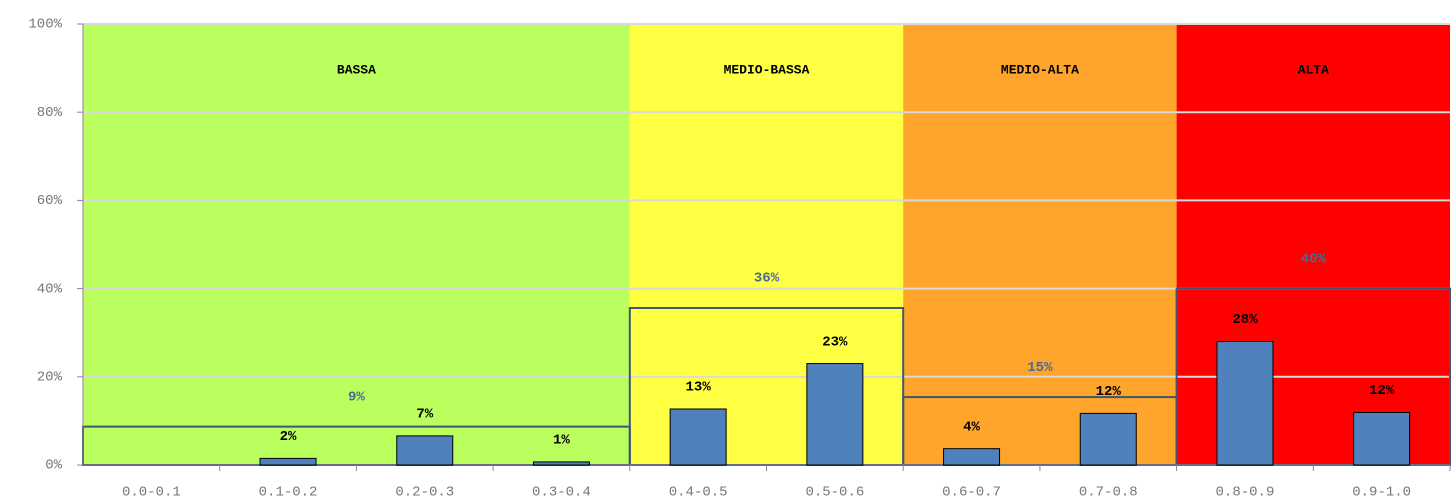 Image resolution: width=1452 pixels, height=502 pixels. Describe the element at coordinates (424, 493) in the screenshot. I see `x-tick-label: 0.2-0.3` at that location.